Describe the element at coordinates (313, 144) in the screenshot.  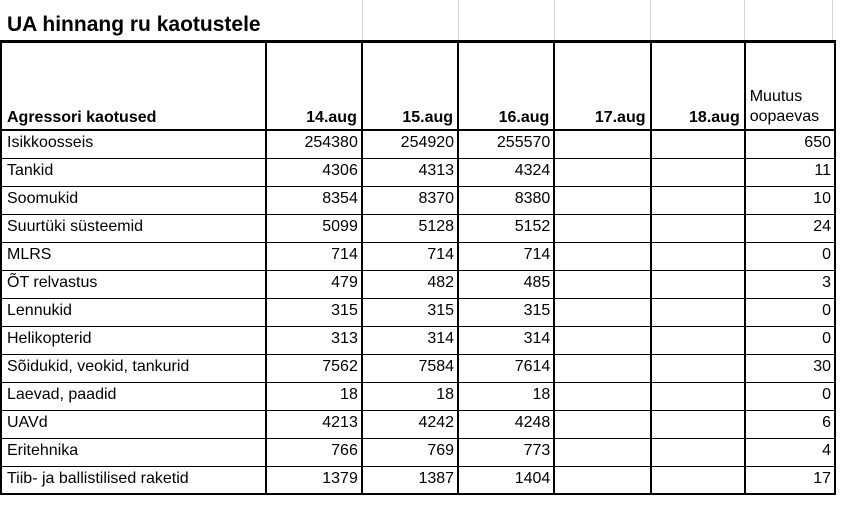
I see `value-cell: 254380` at that location.